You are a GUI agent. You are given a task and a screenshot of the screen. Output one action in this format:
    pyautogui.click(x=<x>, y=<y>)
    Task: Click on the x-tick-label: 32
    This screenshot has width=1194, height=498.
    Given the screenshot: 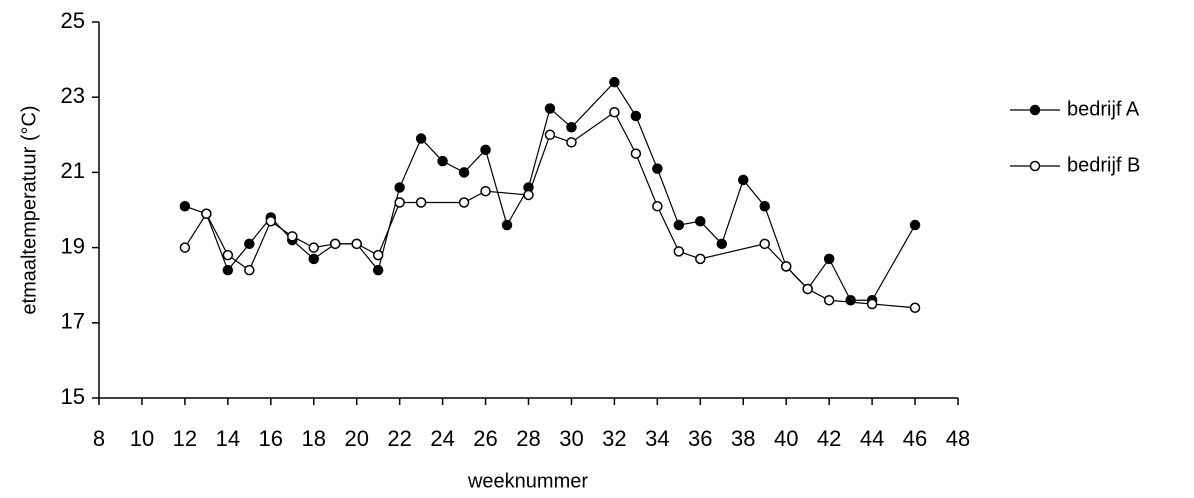 What is the action you would take?
    pyautogui.click(x=614, y=438)
    